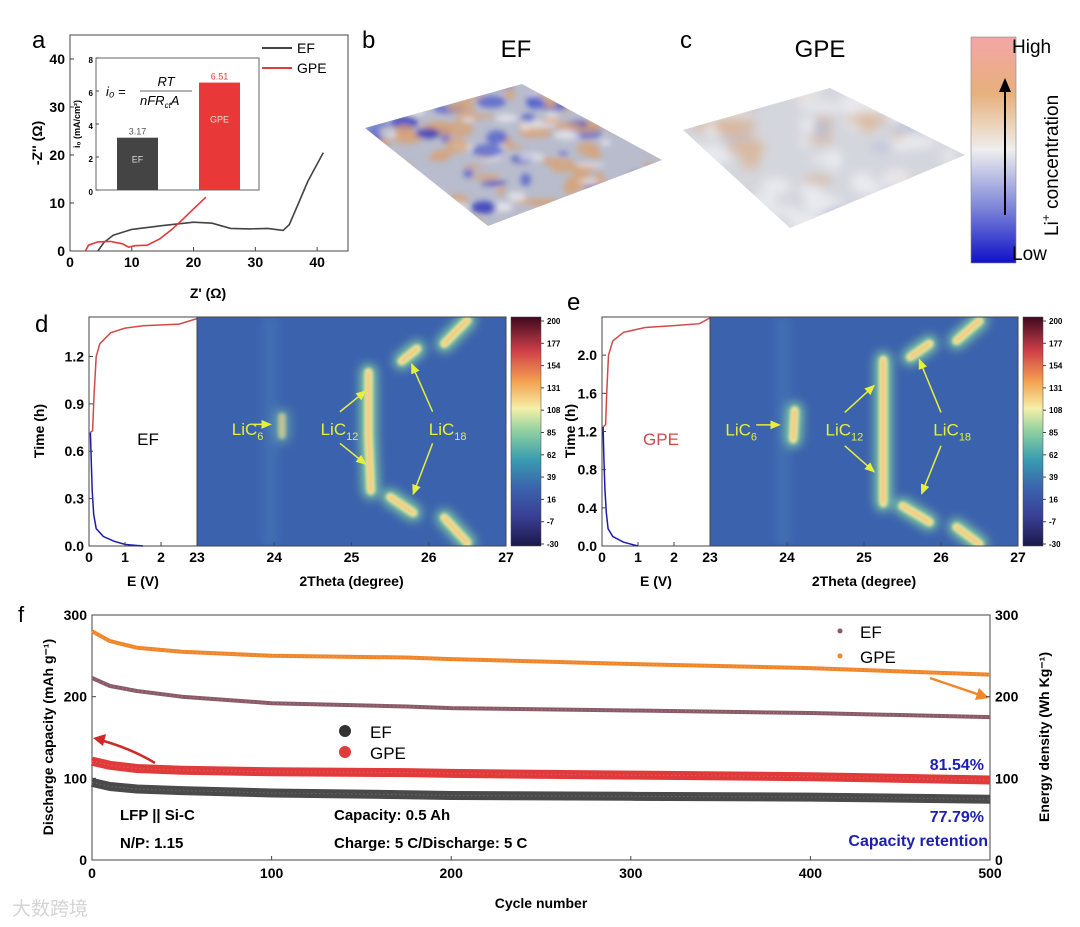 Image resolution: width=1080 pixels, height=927 pixels. Describe the element at coordinates (1033, 431) in the screenshot. I see `intensity-colorbar` at that location.